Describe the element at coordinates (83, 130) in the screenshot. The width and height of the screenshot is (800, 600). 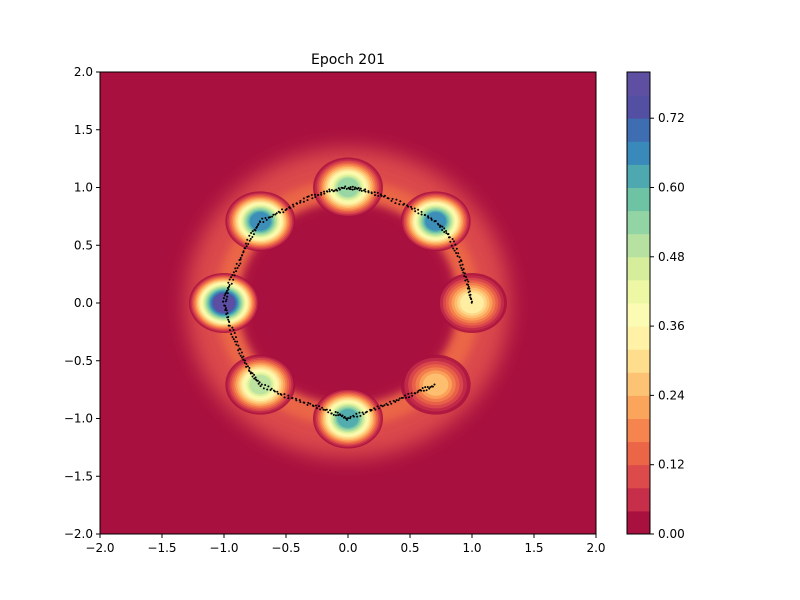
I see `y-tick-label: 1.5` at that location.